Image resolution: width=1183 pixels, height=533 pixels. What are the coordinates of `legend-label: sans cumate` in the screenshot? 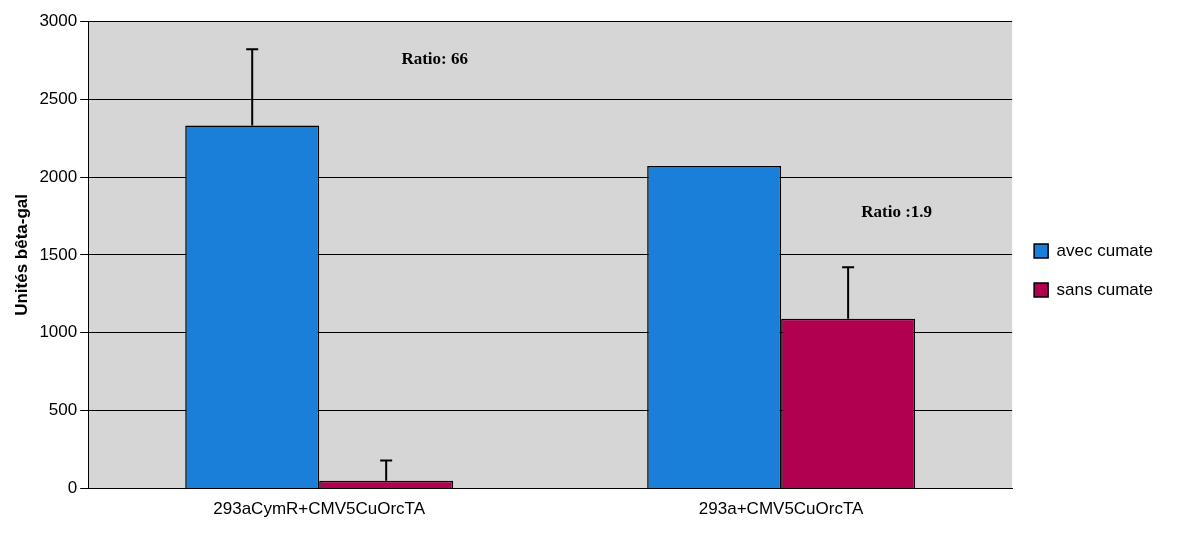 It's located at (1105, 289).